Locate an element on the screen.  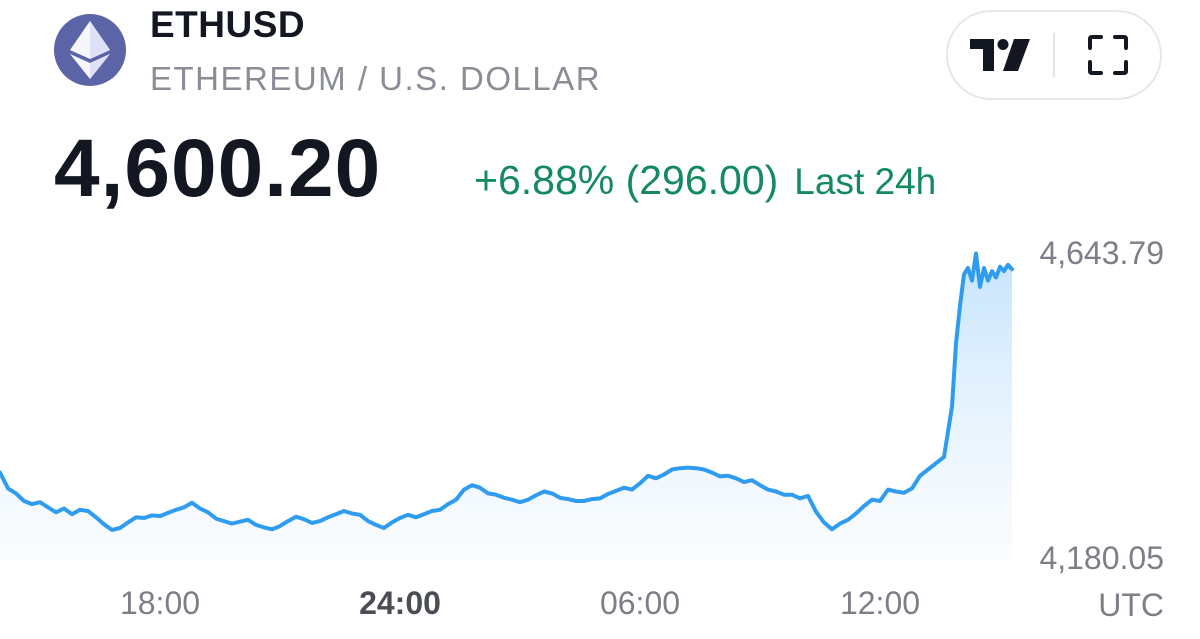
y-tick-high: 4,643.79 is located at coordinates (1101, 253).